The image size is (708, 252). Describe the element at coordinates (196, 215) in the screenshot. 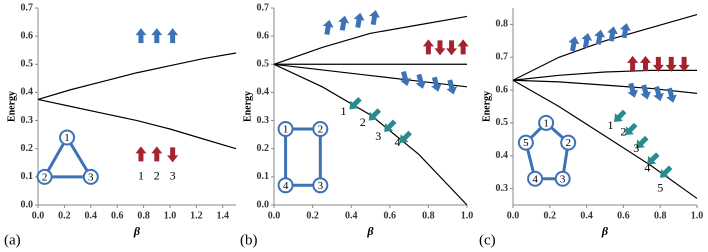

I see `x-tick-label: 1.2` at that location.